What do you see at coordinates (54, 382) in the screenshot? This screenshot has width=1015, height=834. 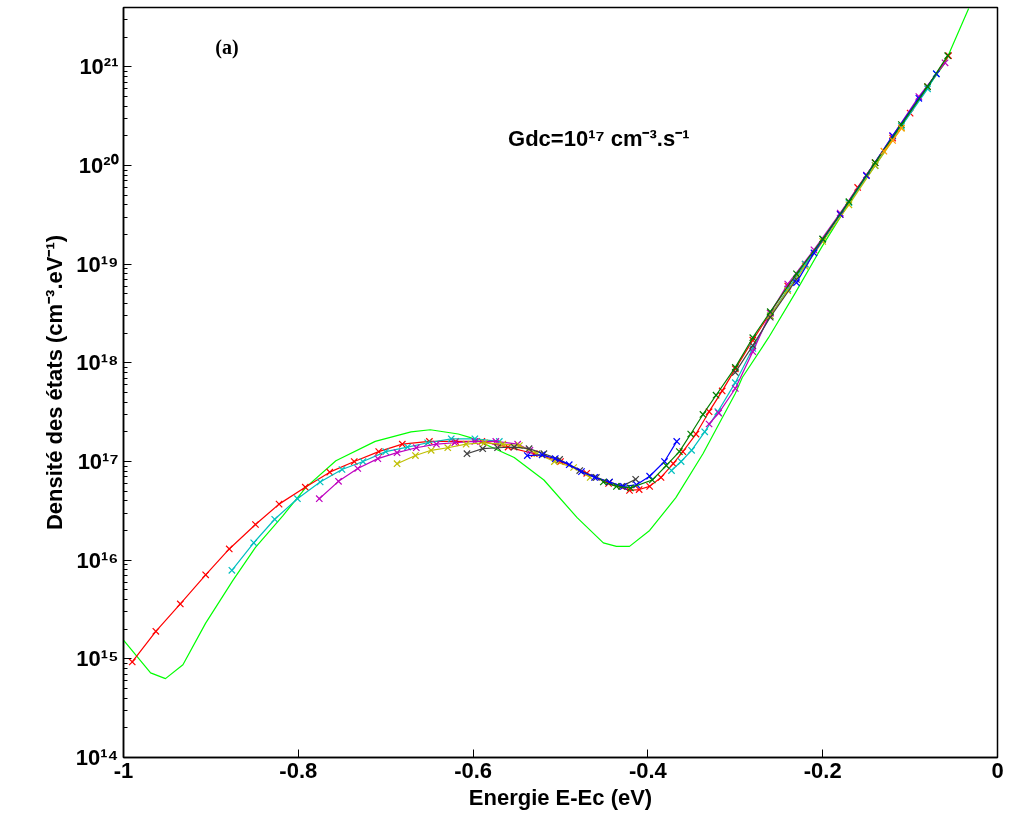 I see `y-axis-title: Densité des états (cm⁻³.eV⁻¹)` at bounding box center [54, 382].